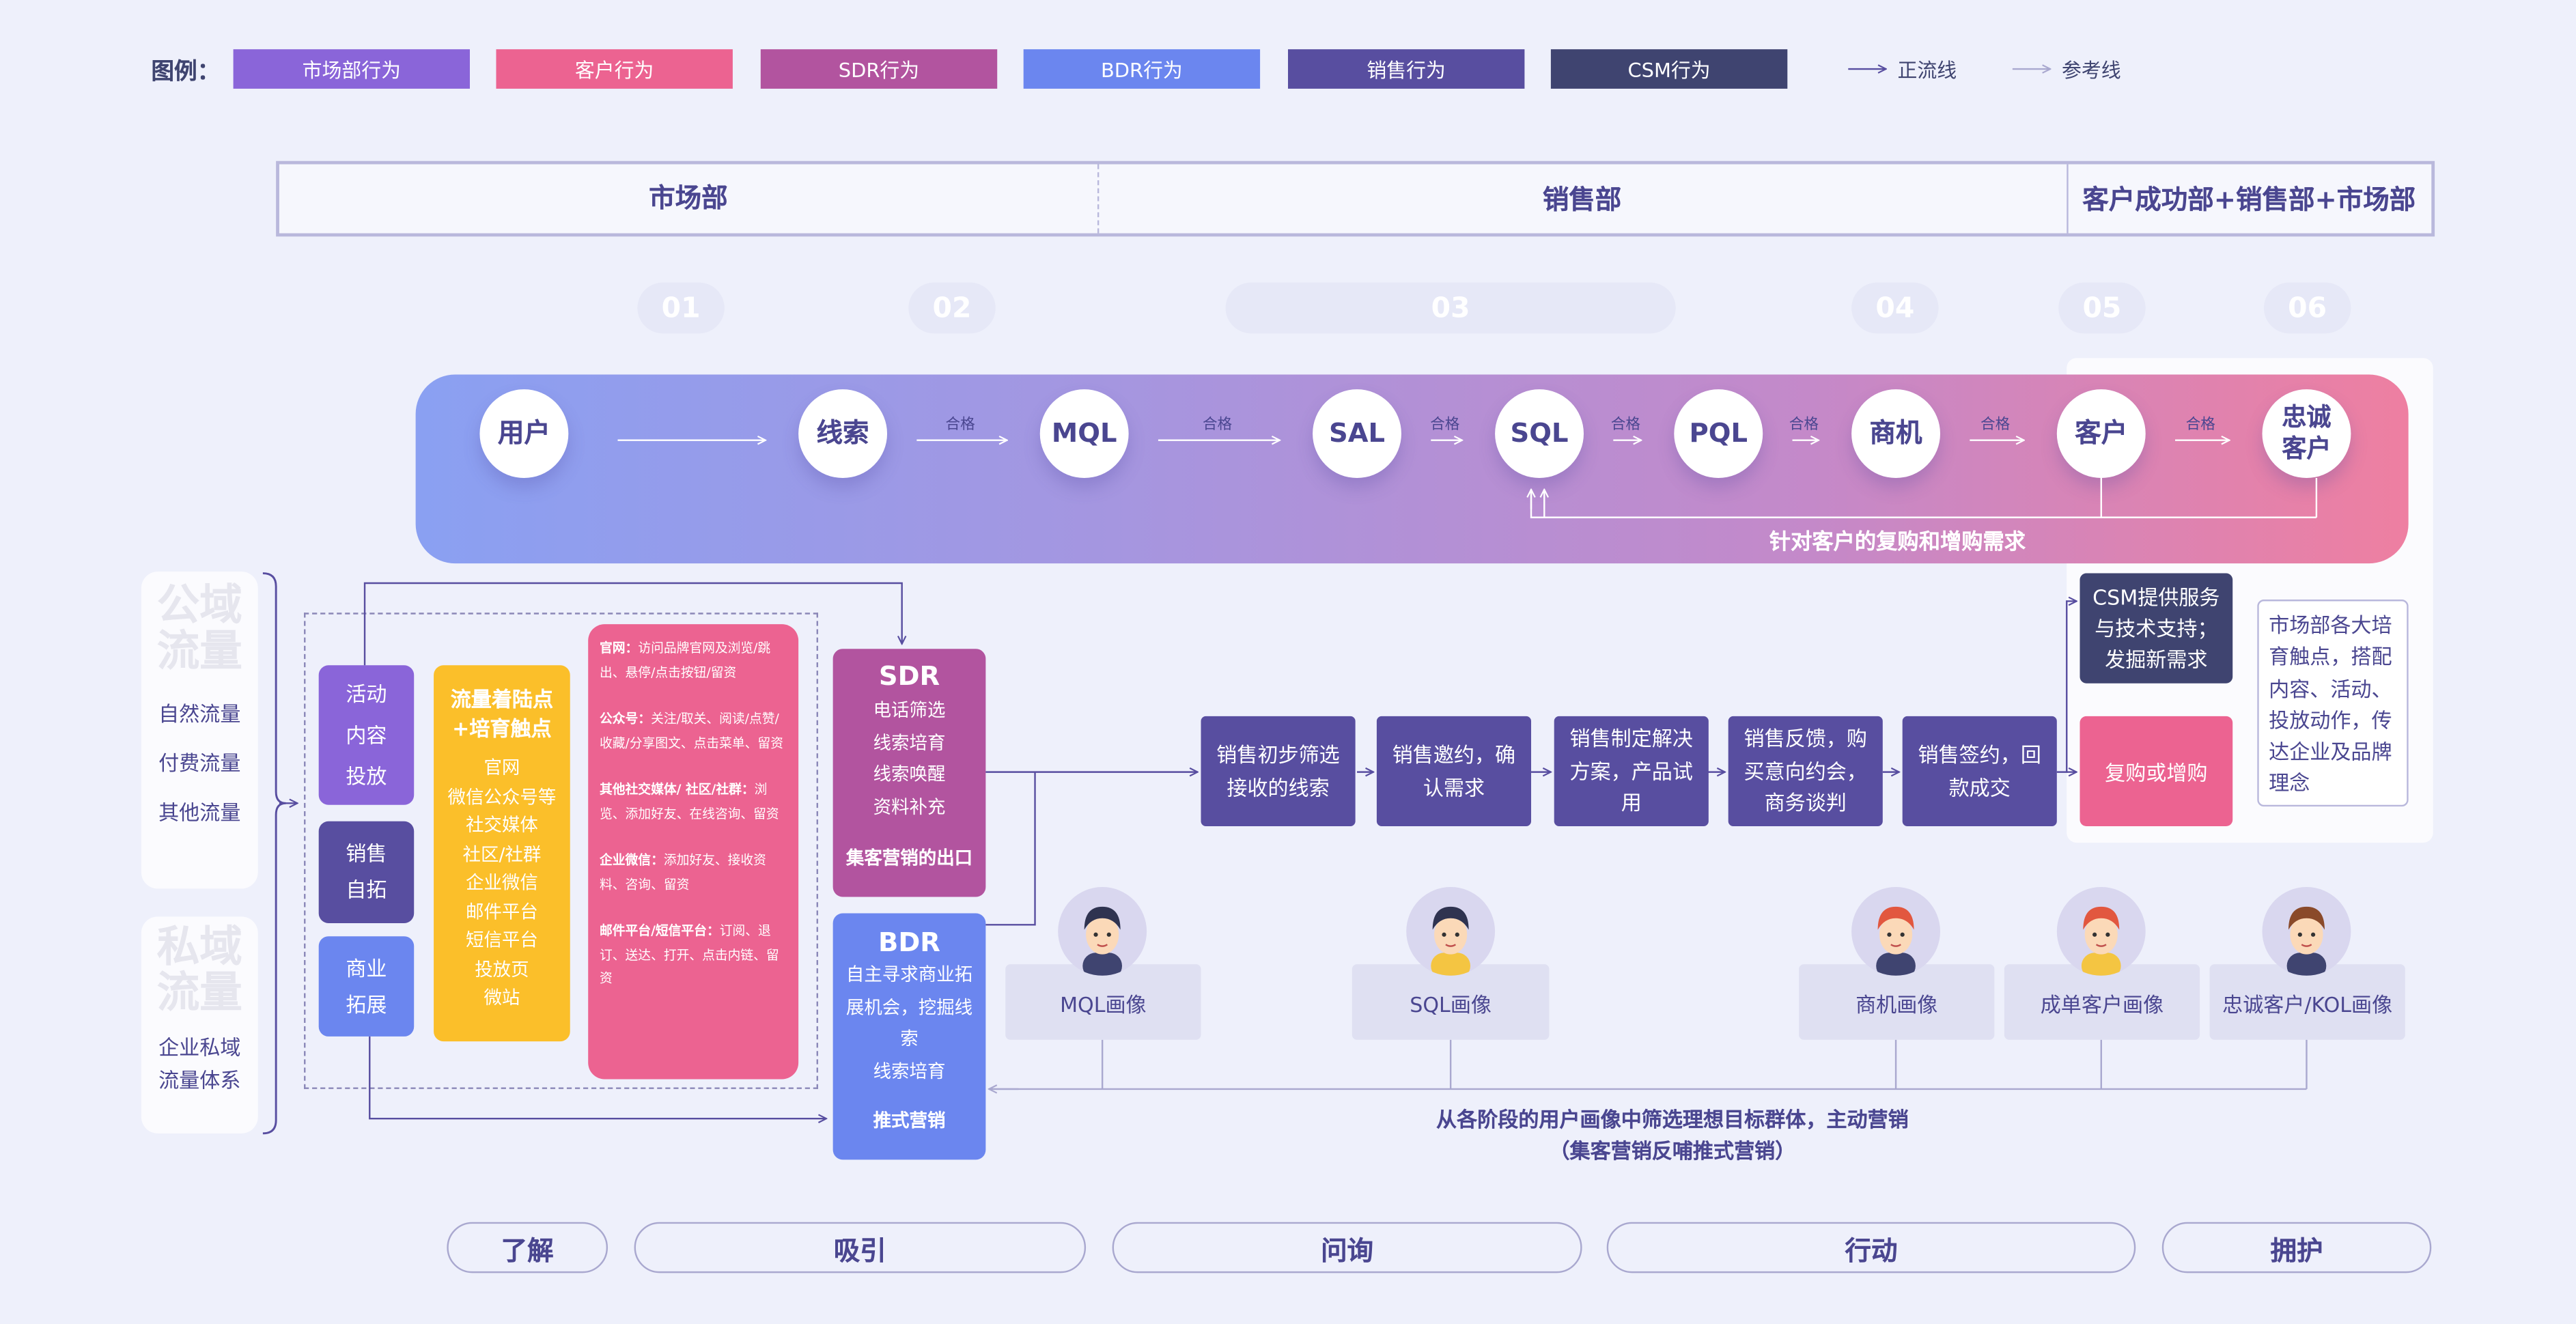 The height and width of the screenshot is (1324, 2576). What do you see at coordinates (1897, 543) in the screenshot?
I see `feedback-label: 针对客户的复购和增购需求` at bounding box center [1897, 543].